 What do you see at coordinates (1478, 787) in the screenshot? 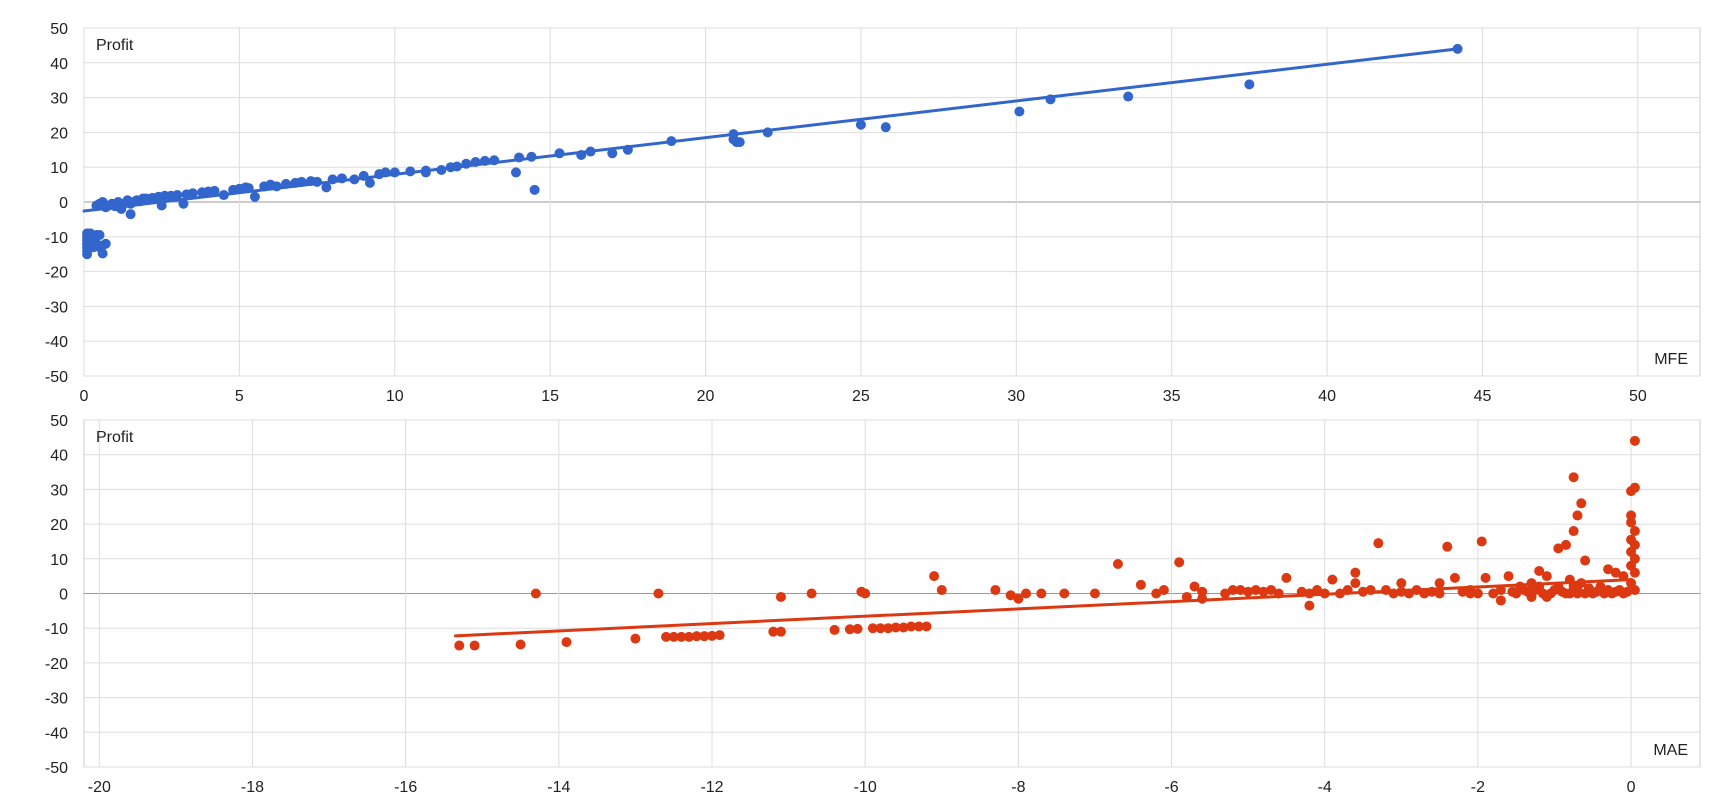
I see `x-tick-label: -2` at bounding box center [1478, 787].